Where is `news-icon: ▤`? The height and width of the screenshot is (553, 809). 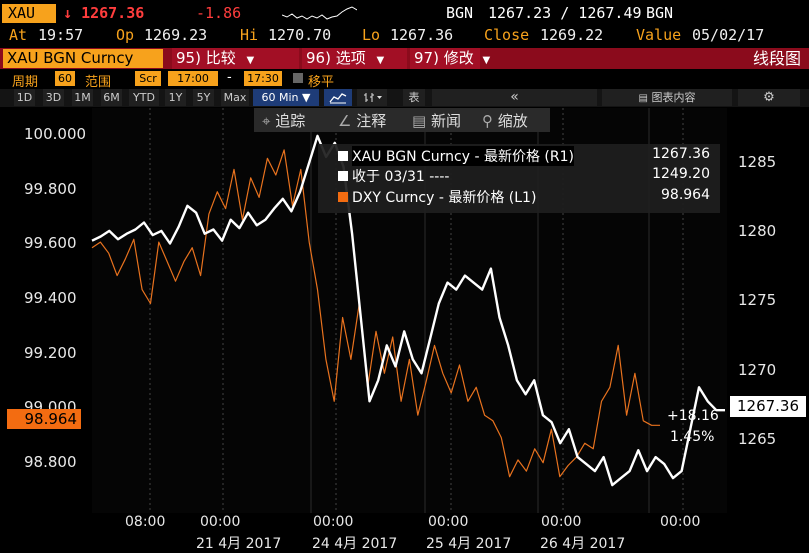
news-icon: ▤ is located at coordinates (419, 121).